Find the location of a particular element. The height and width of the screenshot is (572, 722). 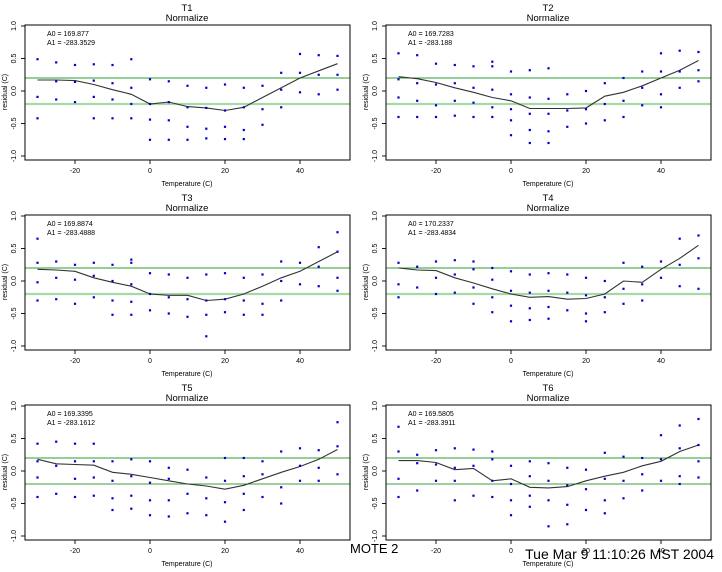

panel-subtitle: Normalize is located at coordinates (187, 208).